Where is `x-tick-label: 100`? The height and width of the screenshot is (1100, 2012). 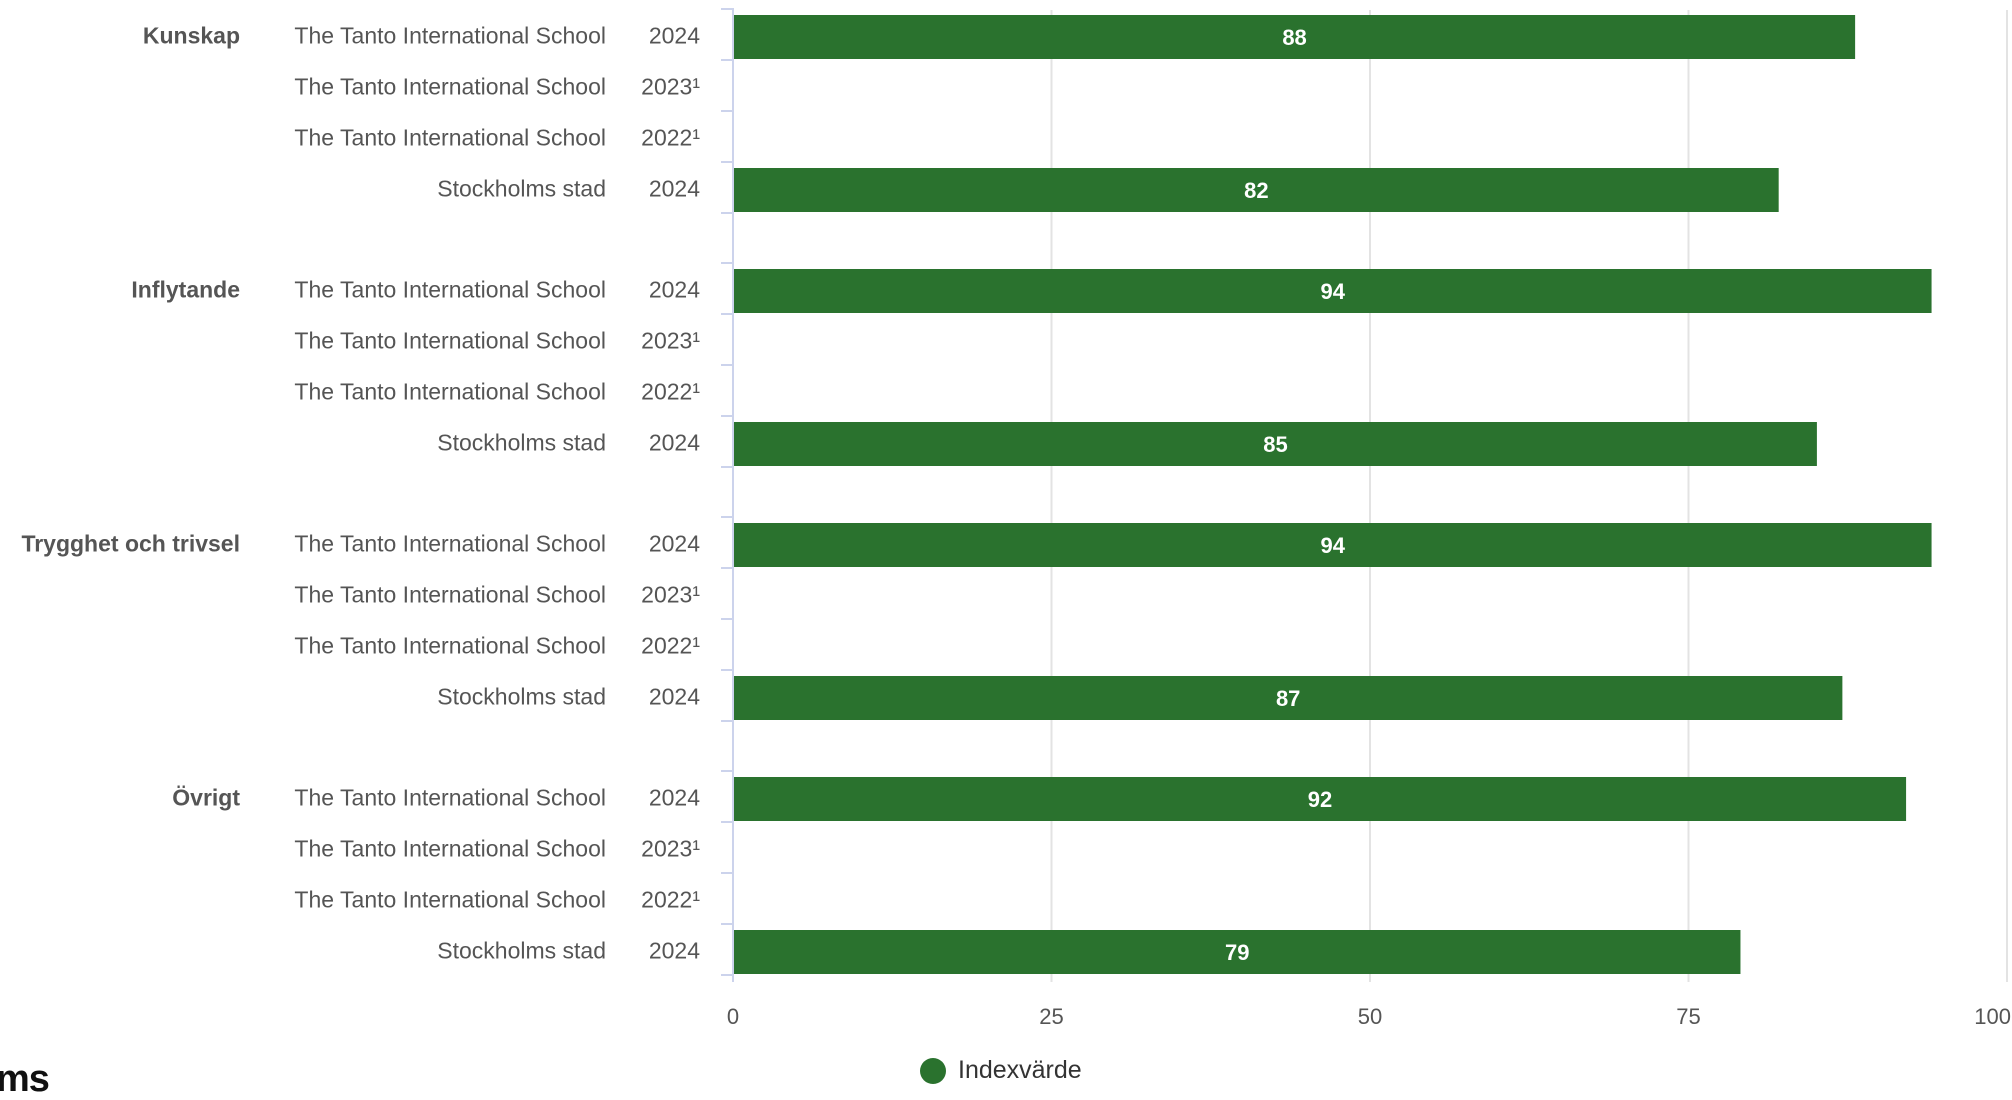
x-tick-label: 100 is located at coordinates (1992, 1016).